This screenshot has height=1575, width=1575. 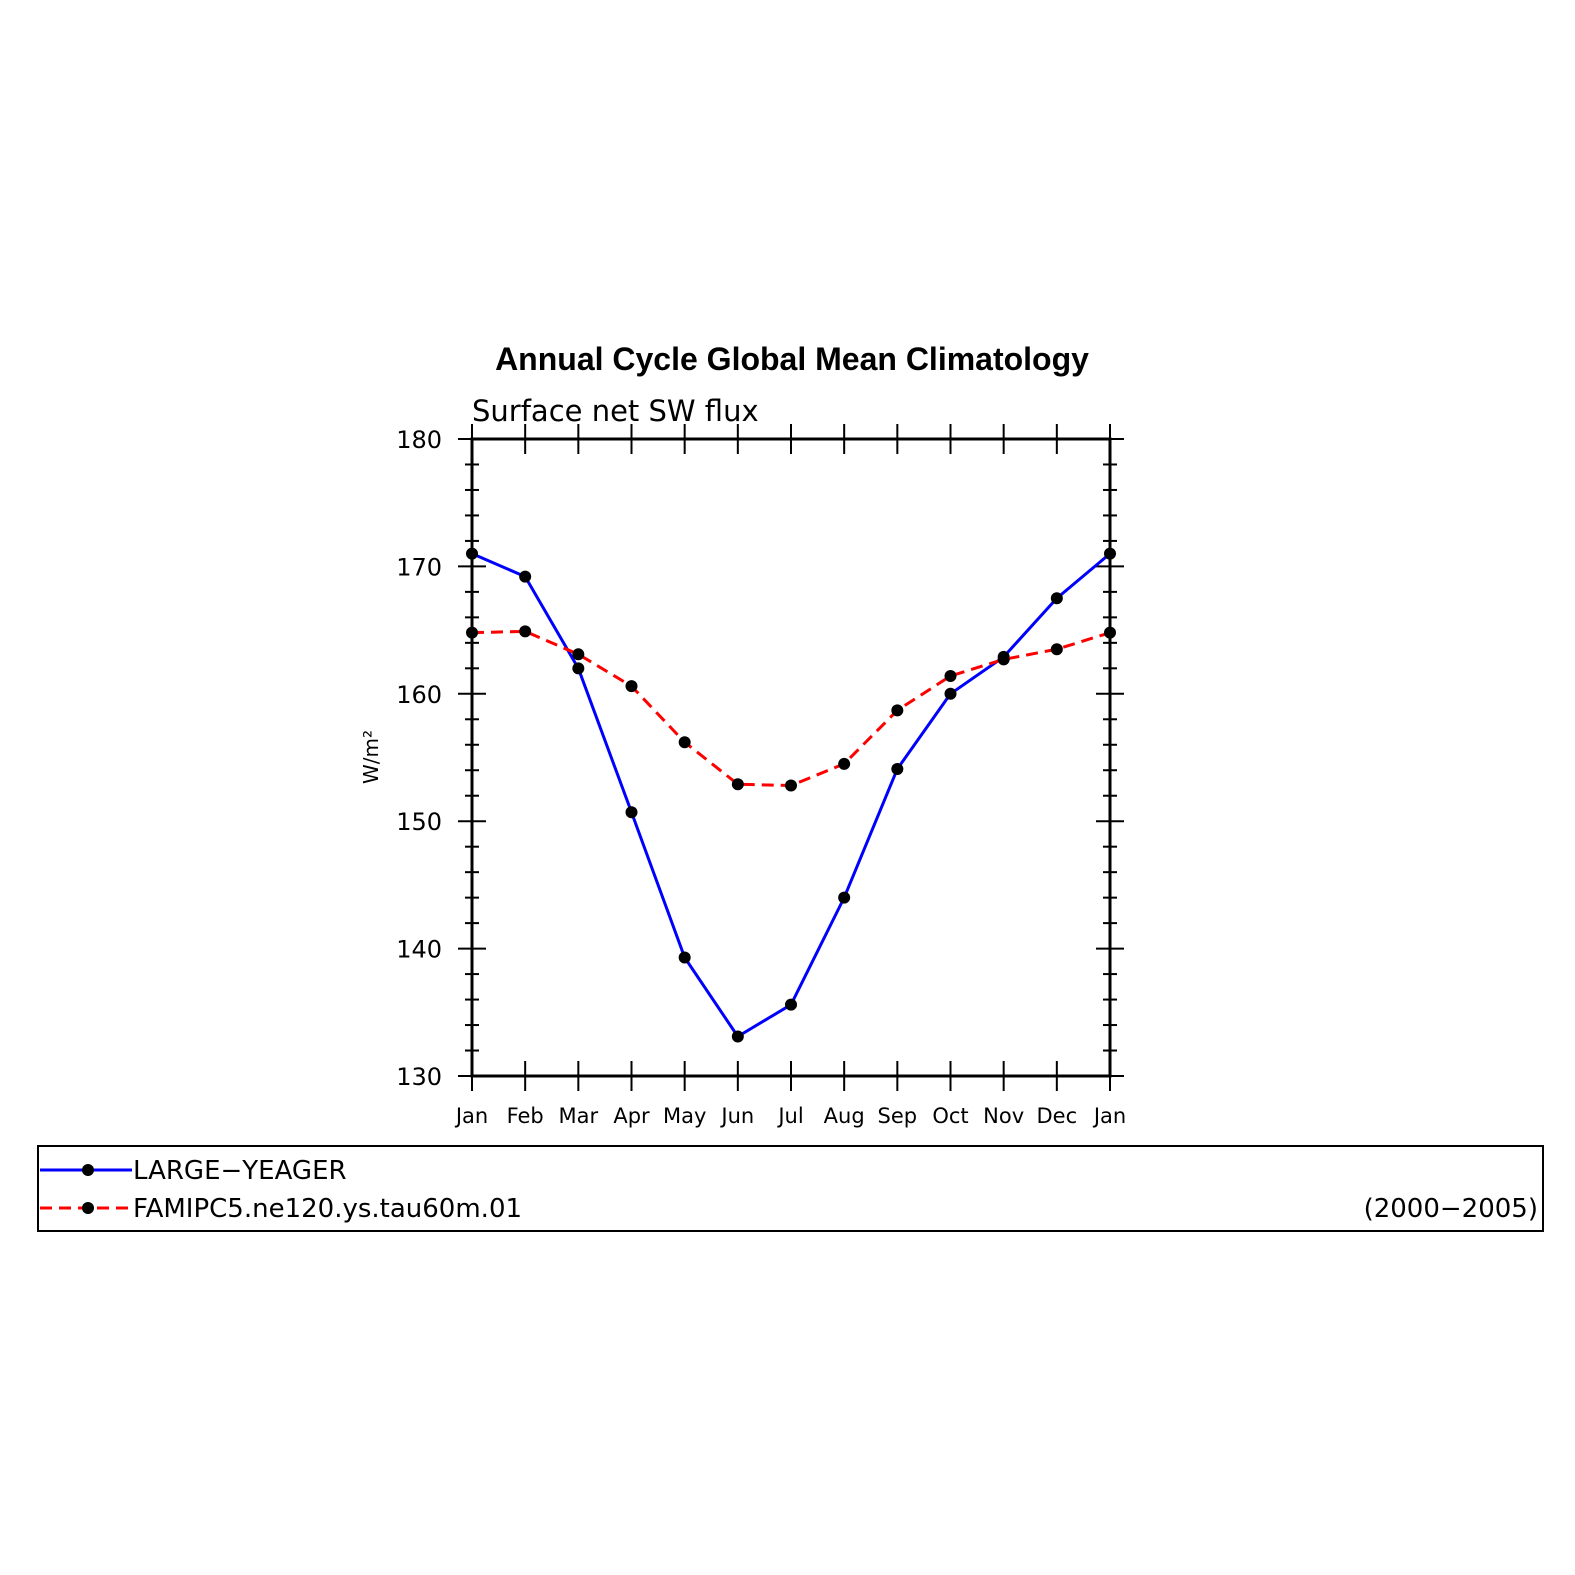 I want to click on series-layer, so click(x=791, y=795).